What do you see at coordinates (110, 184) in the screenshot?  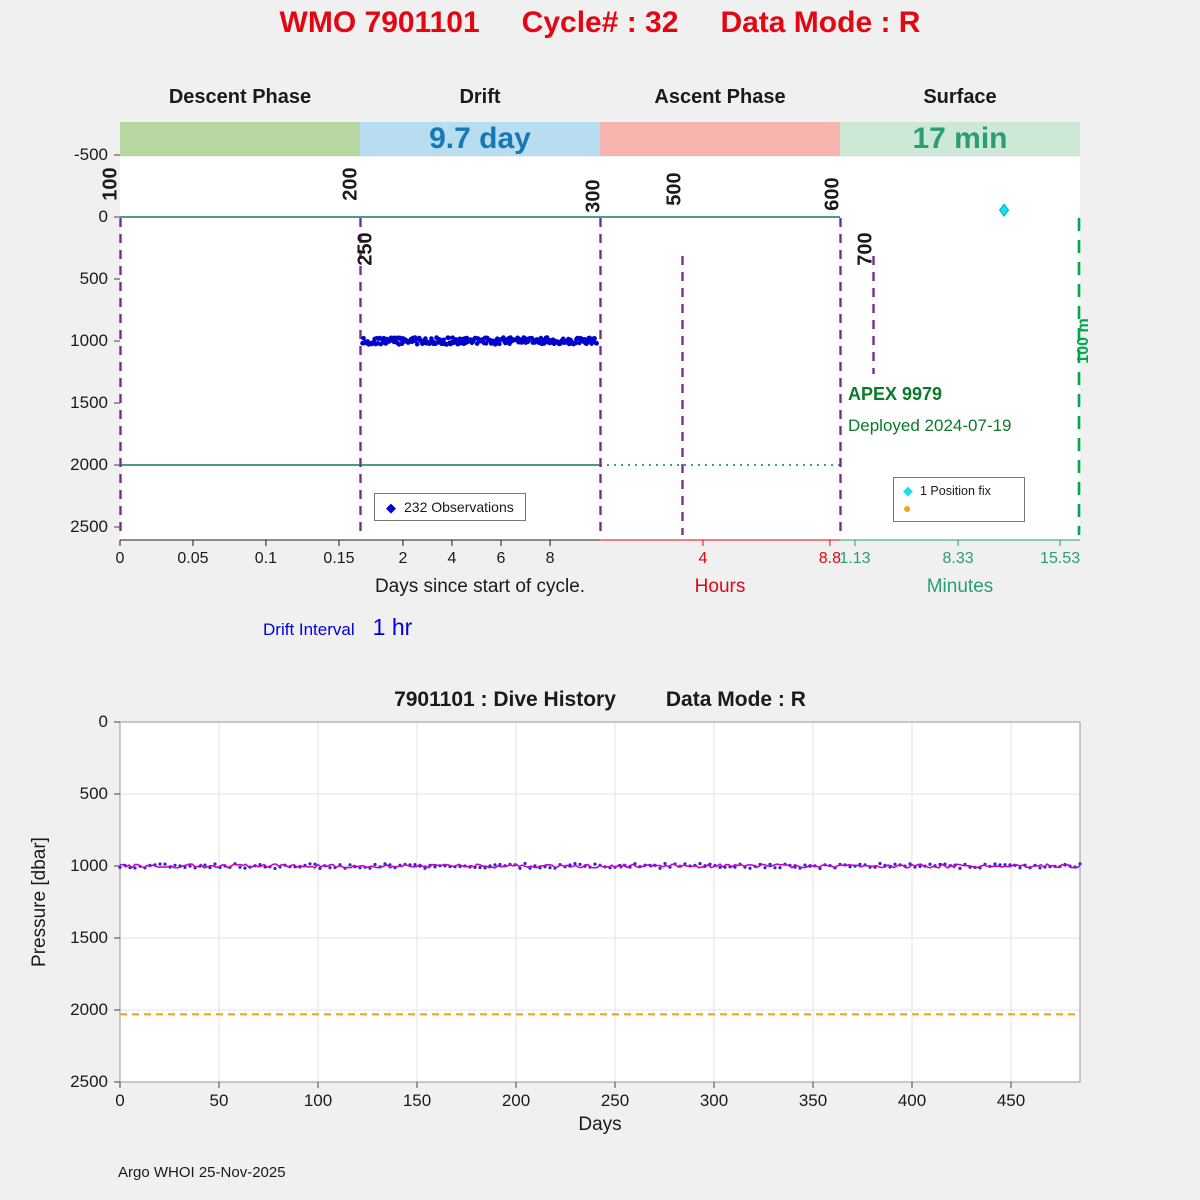 I see `profile-marker-label-100: 100` at bounding box center [110, 184].